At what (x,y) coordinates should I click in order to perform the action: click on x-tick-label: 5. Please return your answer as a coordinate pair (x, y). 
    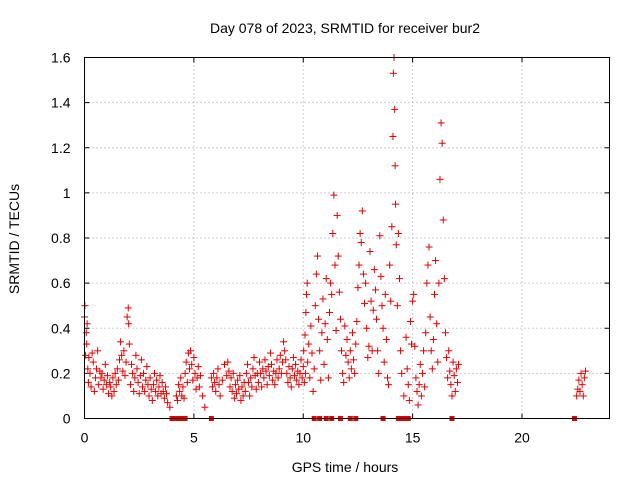
    Looking at the image, I should click on (194, 438).